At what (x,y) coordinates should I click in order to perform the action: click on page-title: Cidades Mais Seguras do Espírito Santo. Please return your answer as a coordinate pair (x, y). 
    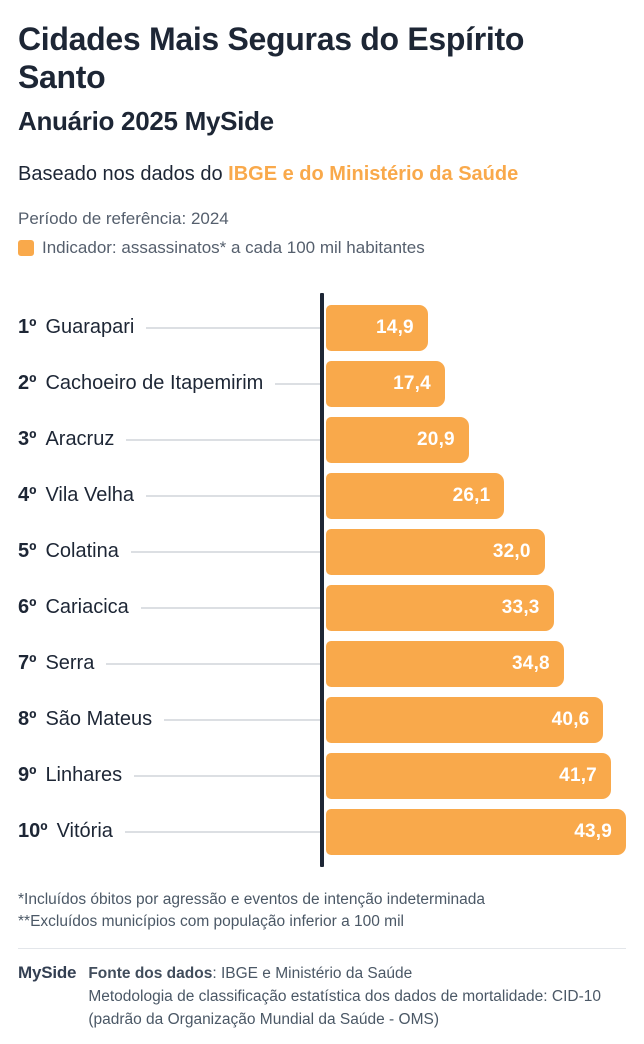
    Looking at the image, I should click on (271, 58).